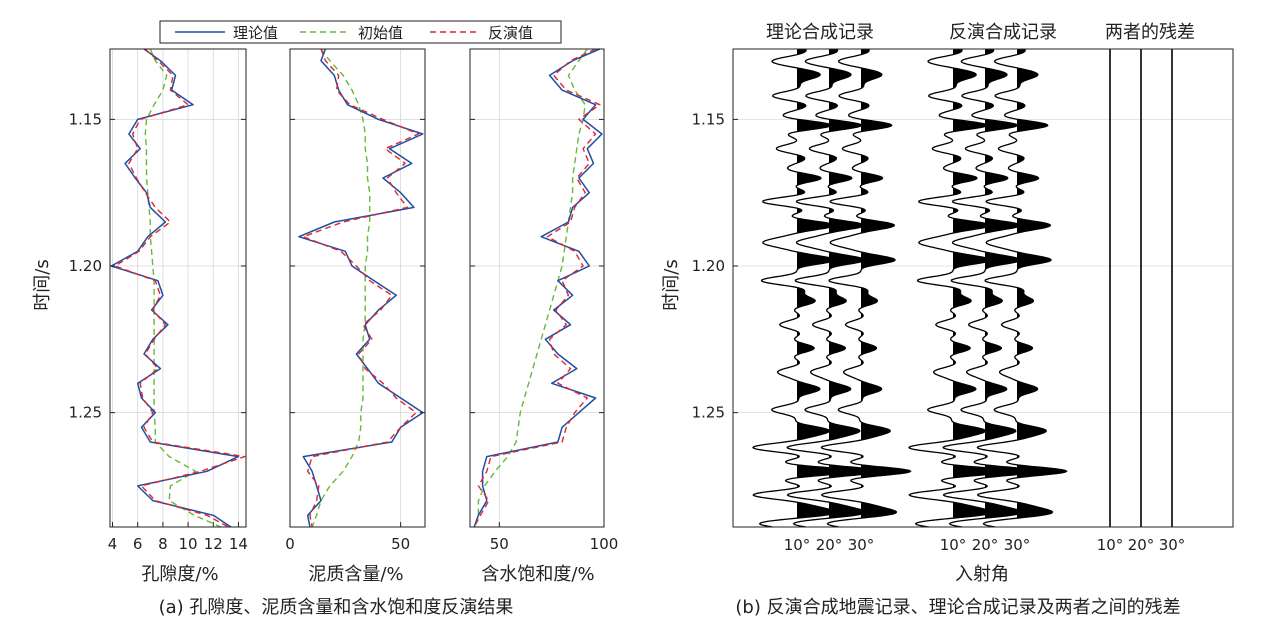  What do you see at coordinates (188, 544) in the screenshot?
I see `x-tick-label: 10` at bounding box center [188, 544].